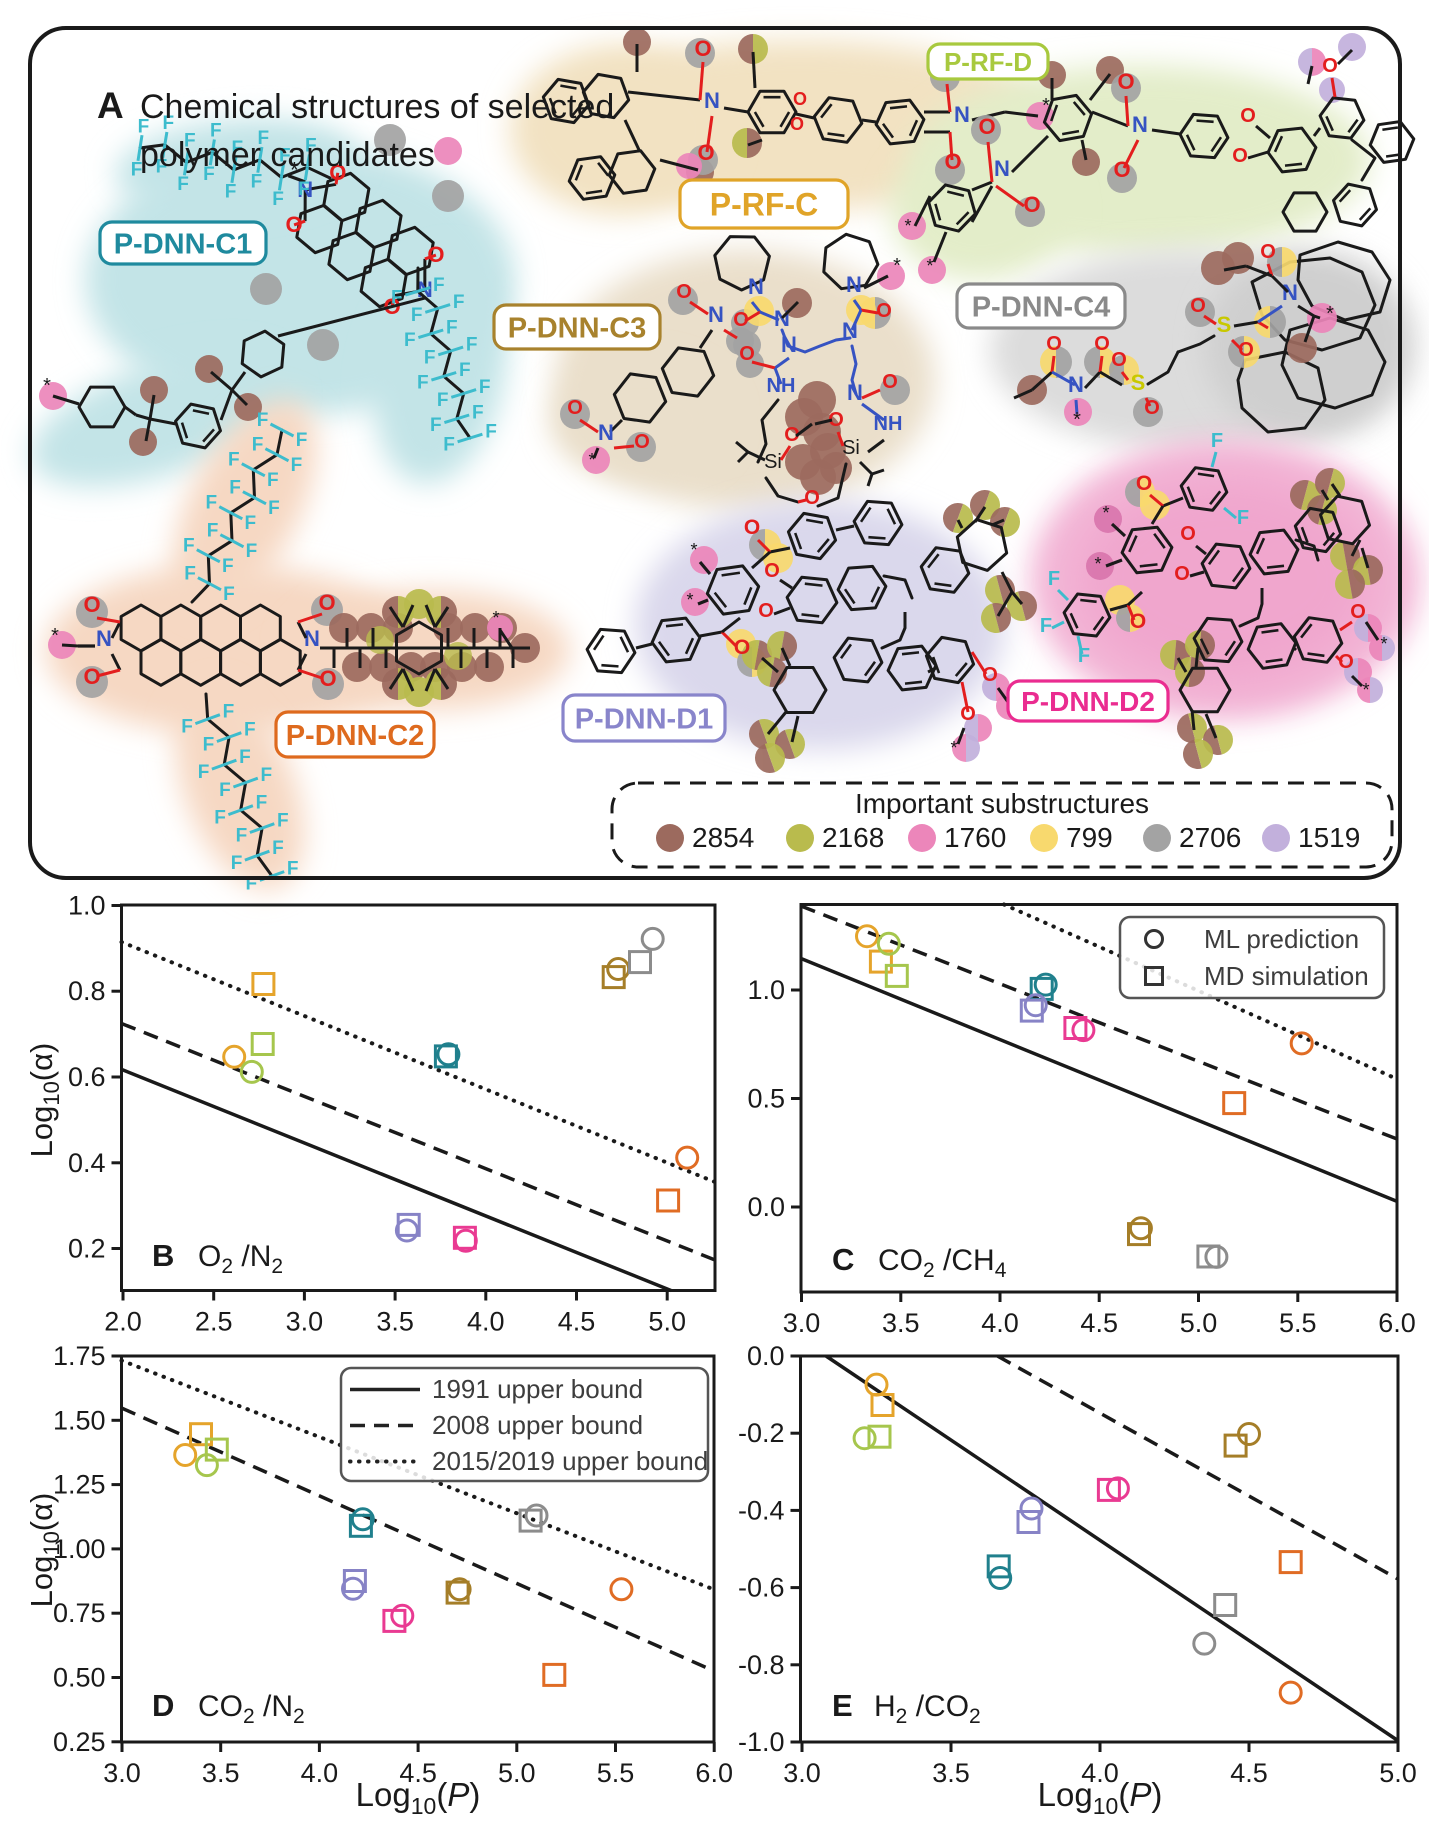 The width and height of the screenshot is (1429, 1826). I want to click on svg-text: ML prediction, so click(1281, 939).